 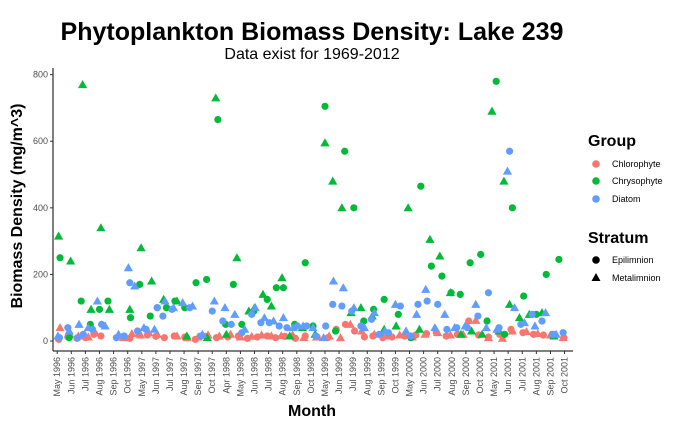 What do you see at coordinates (452, 376) in the screenshot?
I see `x-tick-label-aug-2000: Aug 2000` at bounding box center [452, 376].